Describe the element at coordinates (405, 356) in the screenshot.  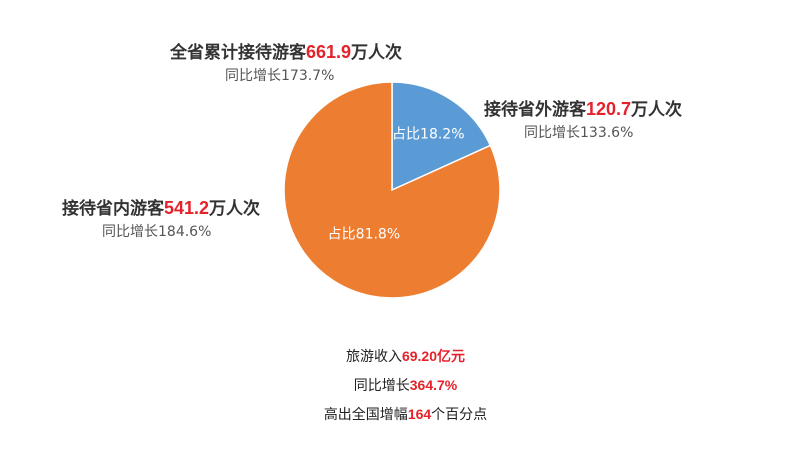
I see `summary-revenue: 旅游收入69.20亿元` at that location.